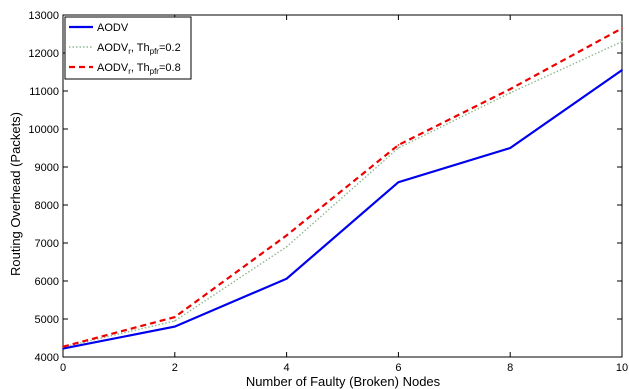 The width and height of the screenshot is (629, 389). I want to click on y-tick-label: 7000, so click(47, 244).